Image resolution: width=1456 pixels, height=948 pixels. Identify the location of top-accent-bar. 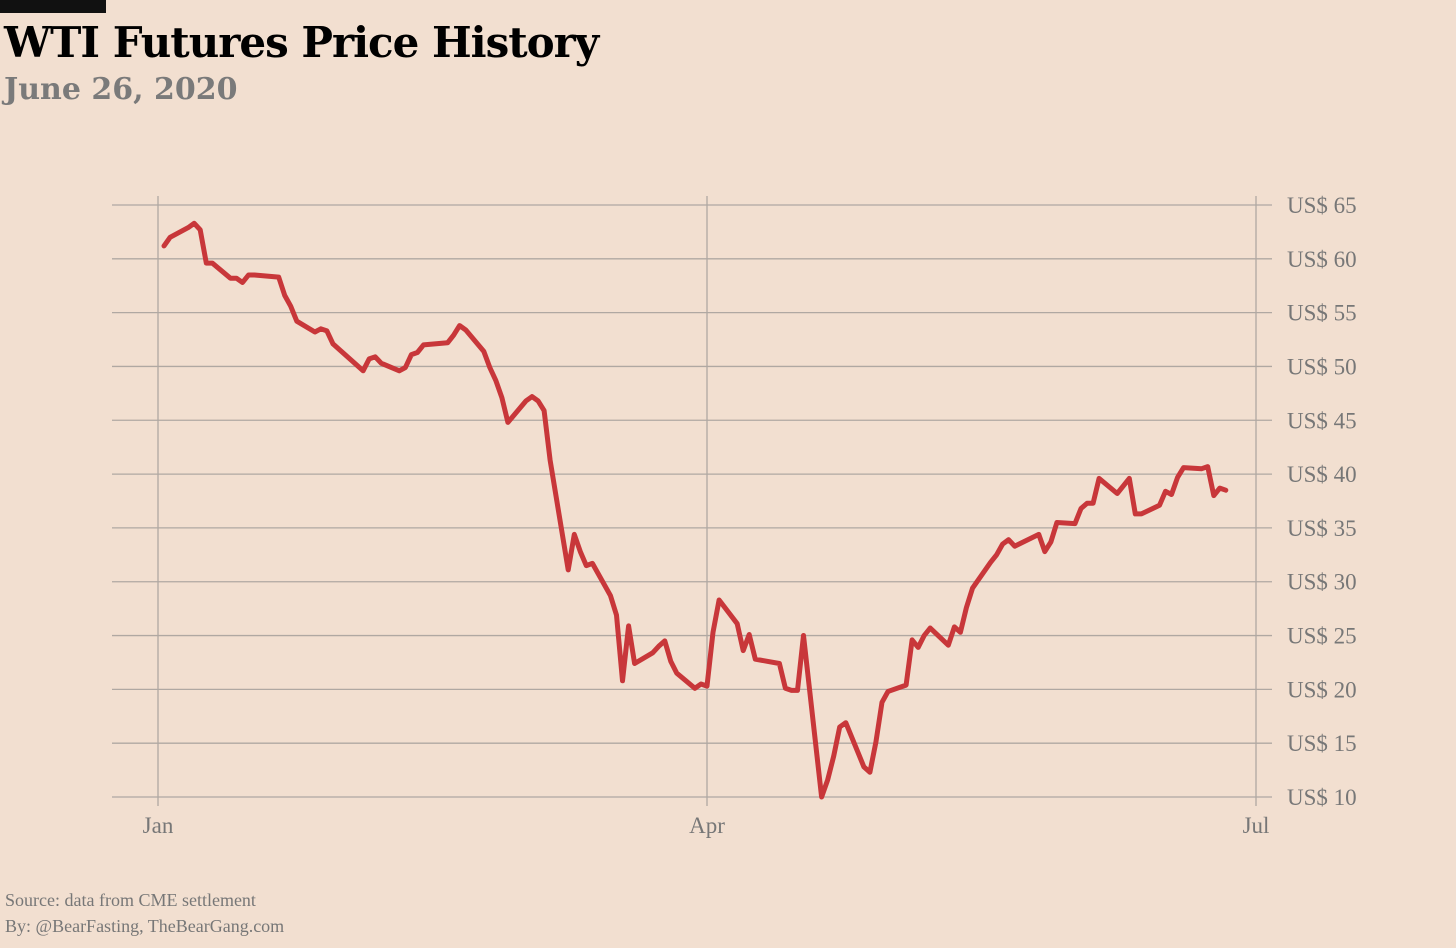
(53, 6).